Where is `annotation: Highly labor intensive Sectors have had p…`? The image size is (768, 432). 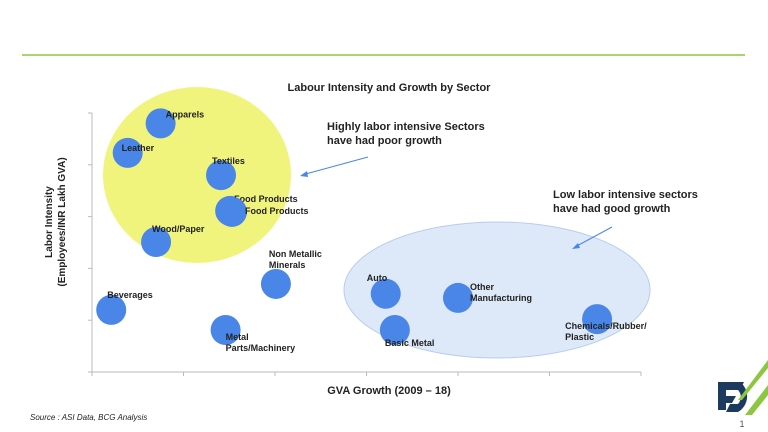
annotation: Highly labor intensive Sectors have had p… is located at coordinates (406, 134).